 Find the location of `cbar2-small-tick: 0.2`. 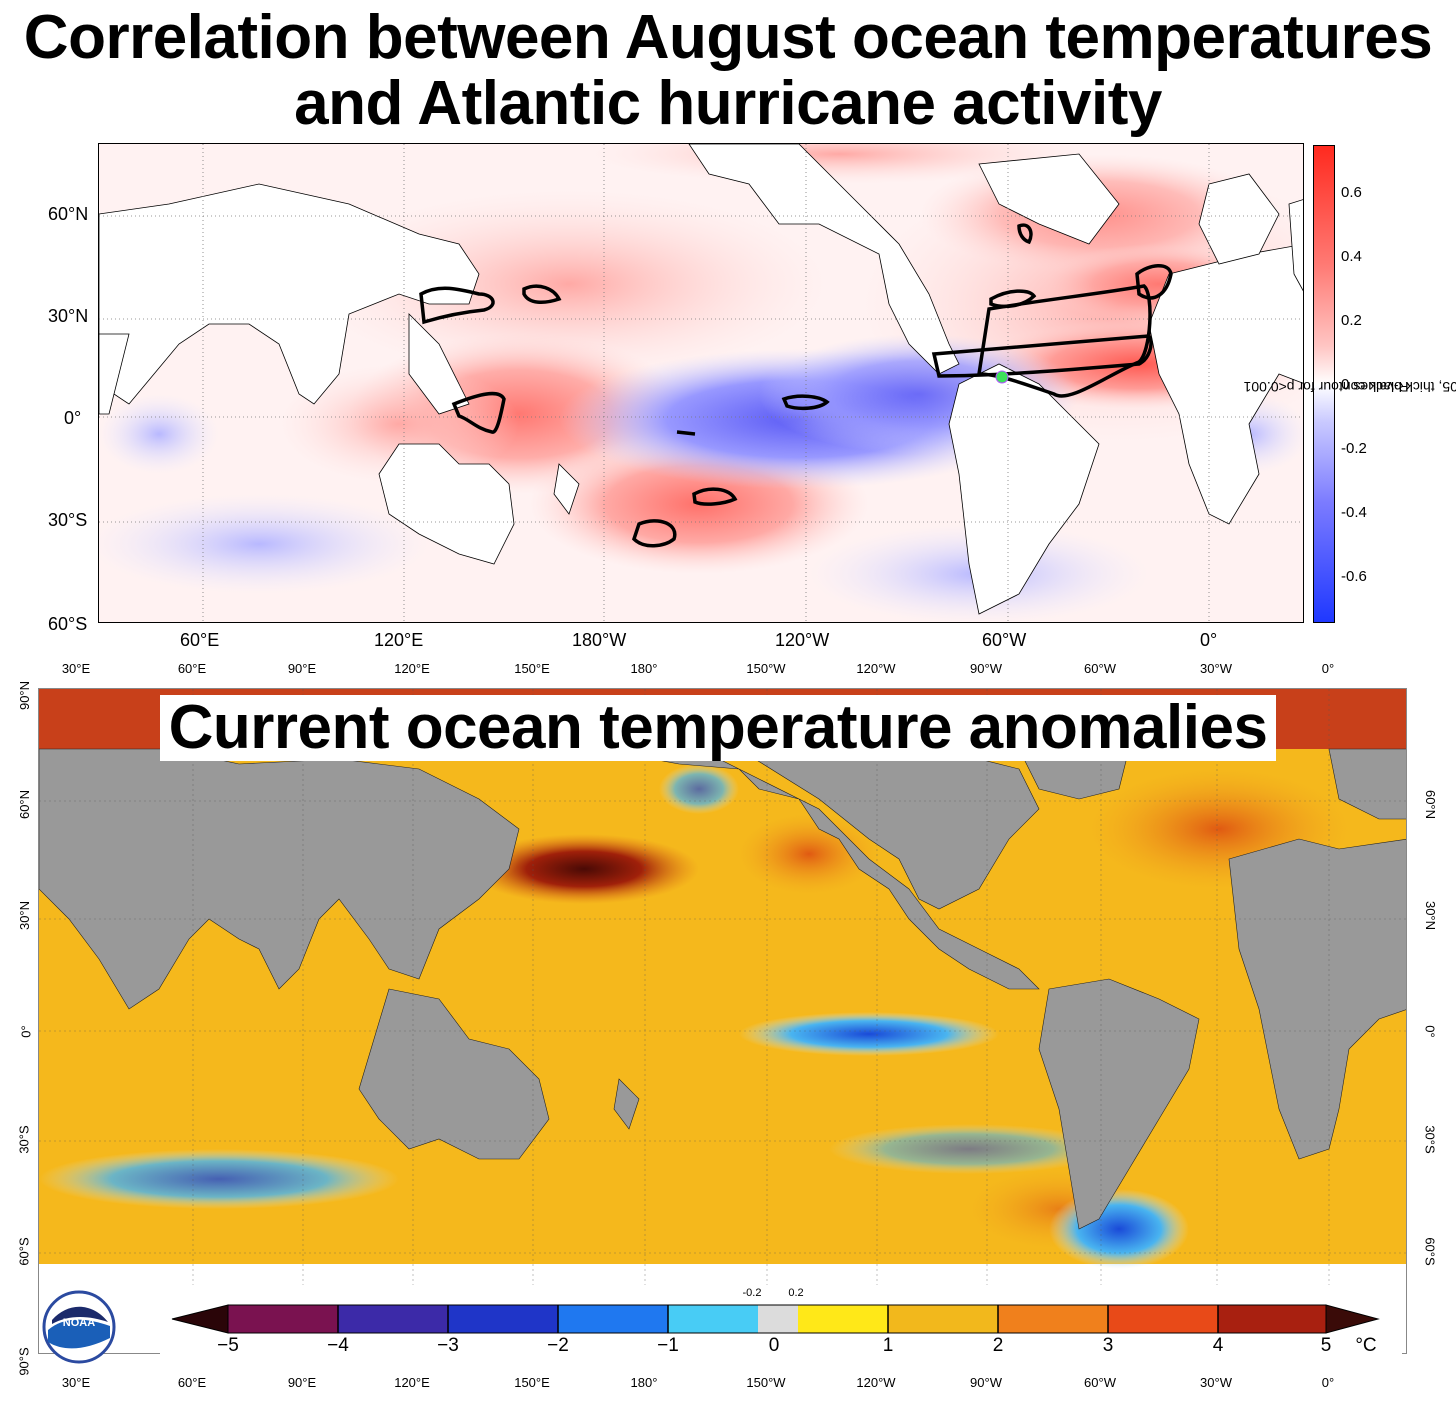

cbar2-small-tick: 0.2 is located at coordinates (796, 1293).